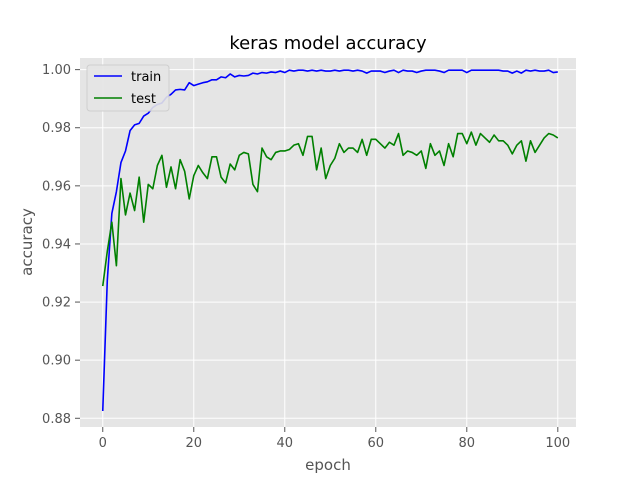  I want to click on x-axis-label: epoch, so click(328, 465).